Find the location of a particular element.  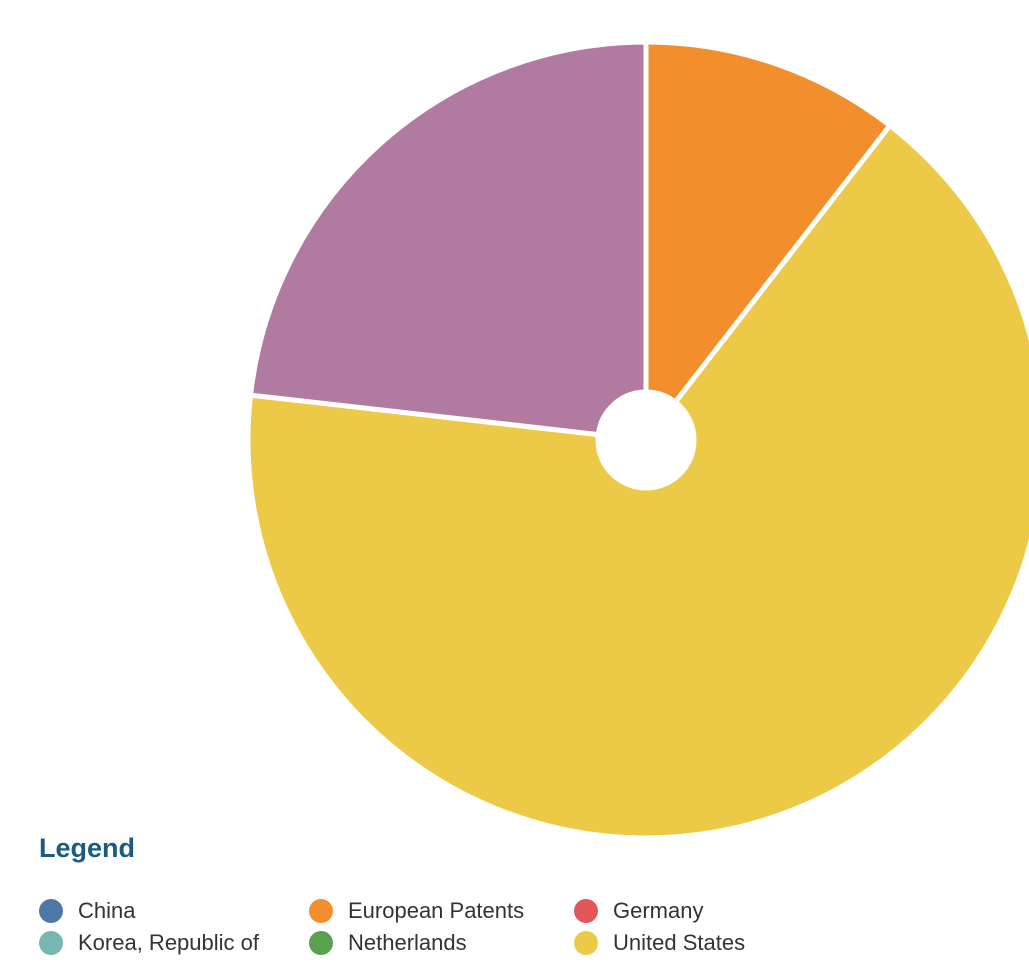

legend-dot-european-patents is located at coordinates (321, 911).